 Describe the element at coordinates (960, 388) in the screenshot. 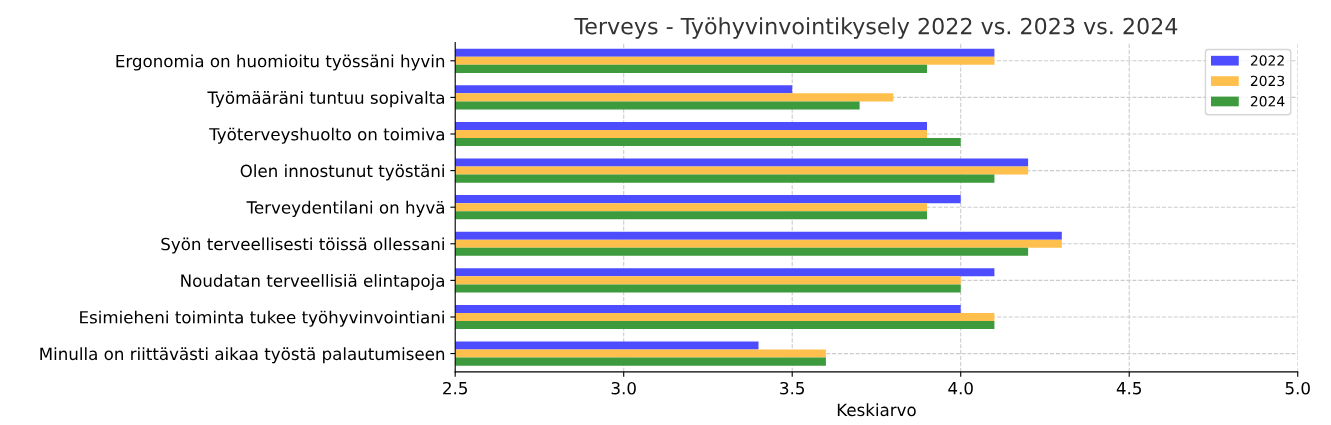

I see `x-tick-label: 4.0` at that location.